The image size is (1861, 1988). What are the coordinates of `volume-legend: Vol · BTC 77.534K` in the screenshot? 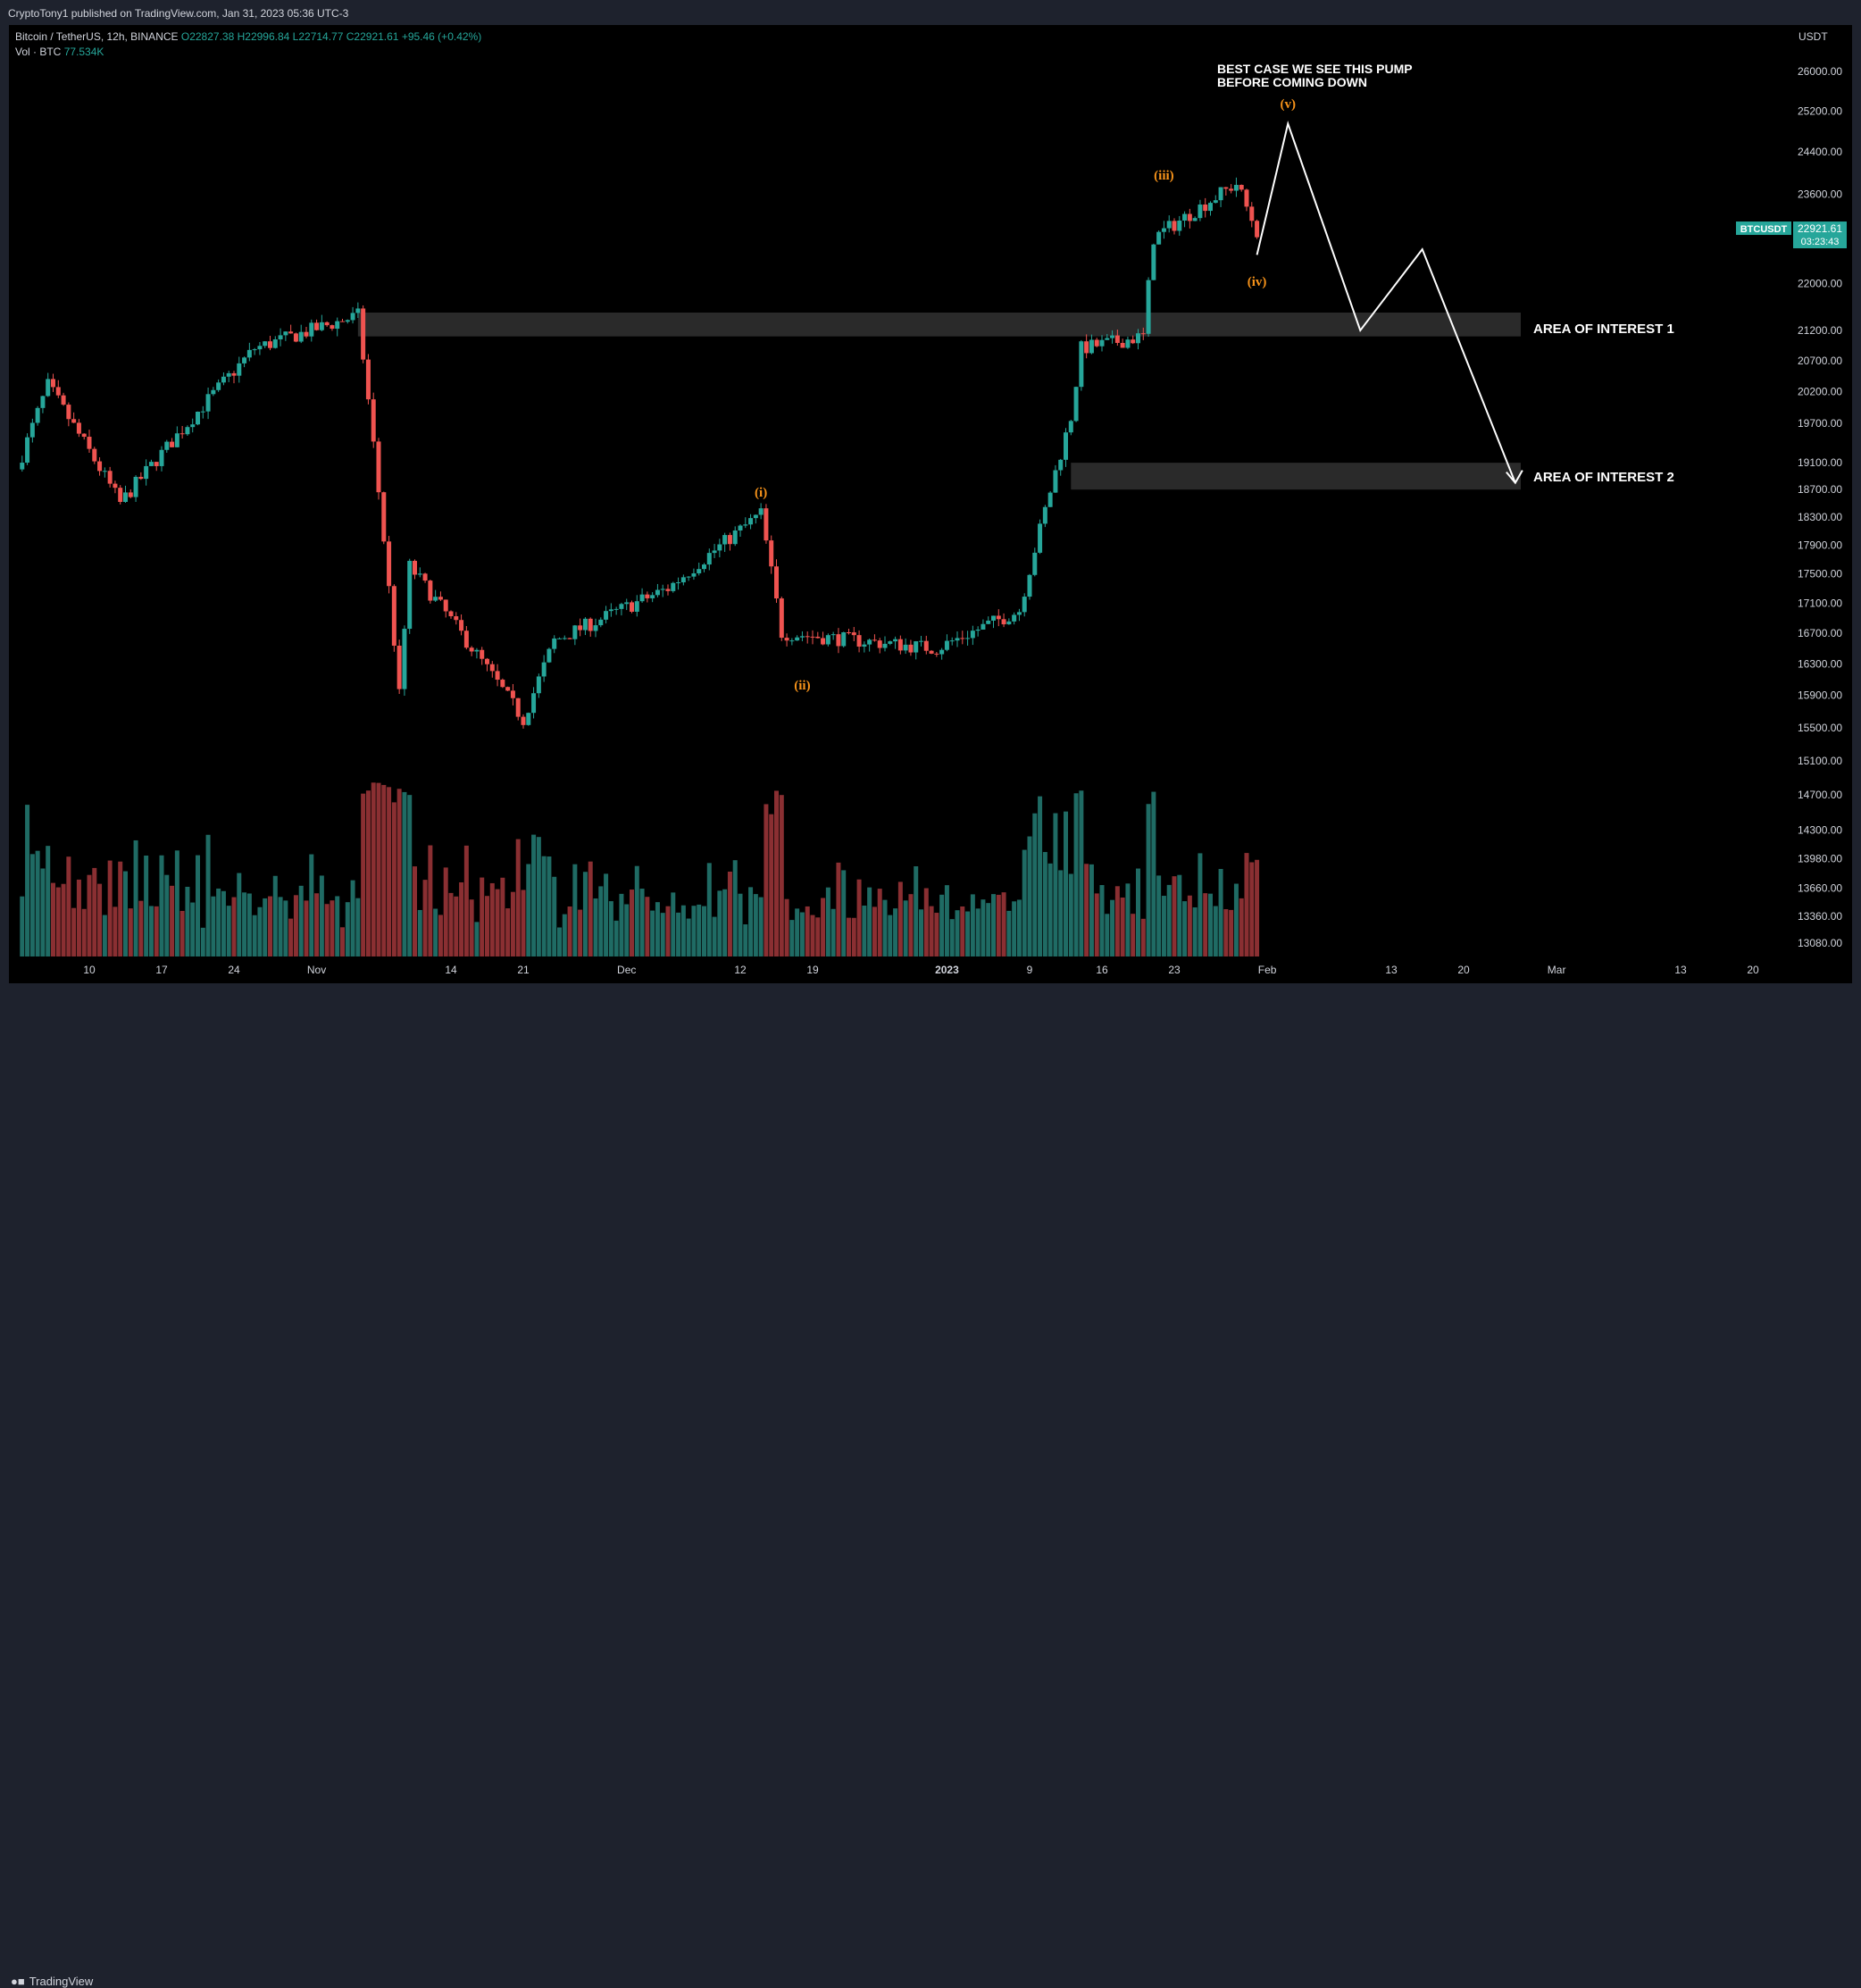 It's located at (60, 52).